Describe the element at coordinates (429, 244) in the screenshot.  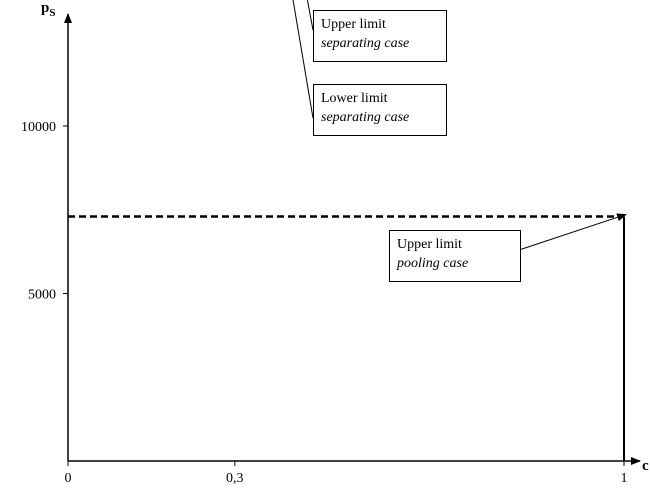
I see `annotation-upper-pooling-line1: Upper limit` at that location.